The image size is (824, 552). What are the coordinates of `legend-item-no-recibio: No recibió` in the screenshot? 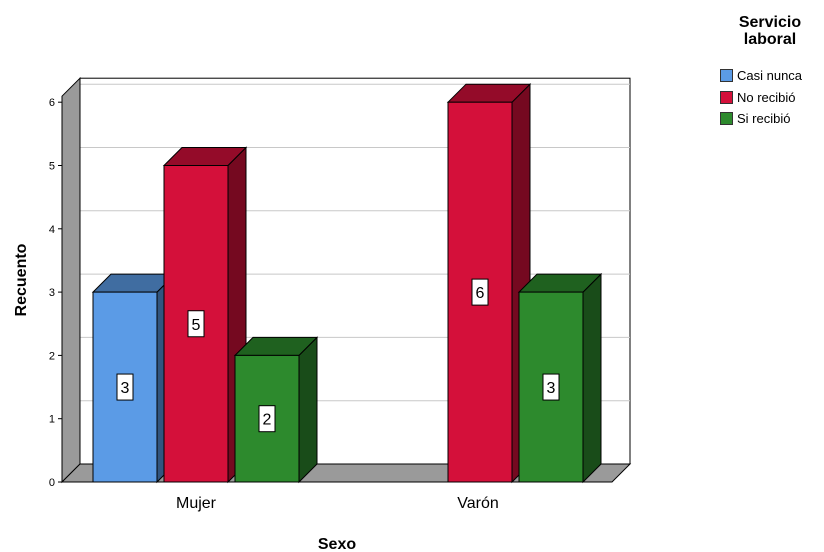 It's located at (758, 97).